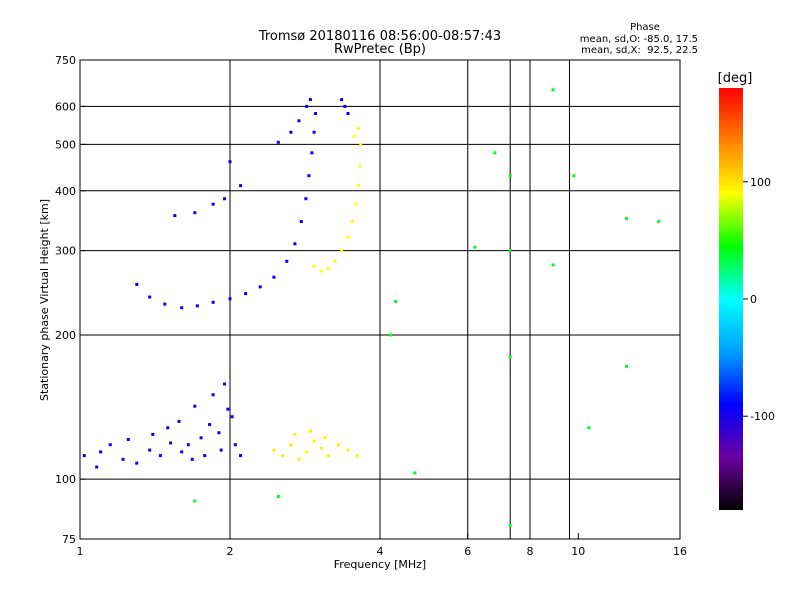 The width and height of the screenshot is (800, 600). Describe the element at coordinates (760, 182) in the screenshot. I see `colorbar-tick-label: 100` at that location.